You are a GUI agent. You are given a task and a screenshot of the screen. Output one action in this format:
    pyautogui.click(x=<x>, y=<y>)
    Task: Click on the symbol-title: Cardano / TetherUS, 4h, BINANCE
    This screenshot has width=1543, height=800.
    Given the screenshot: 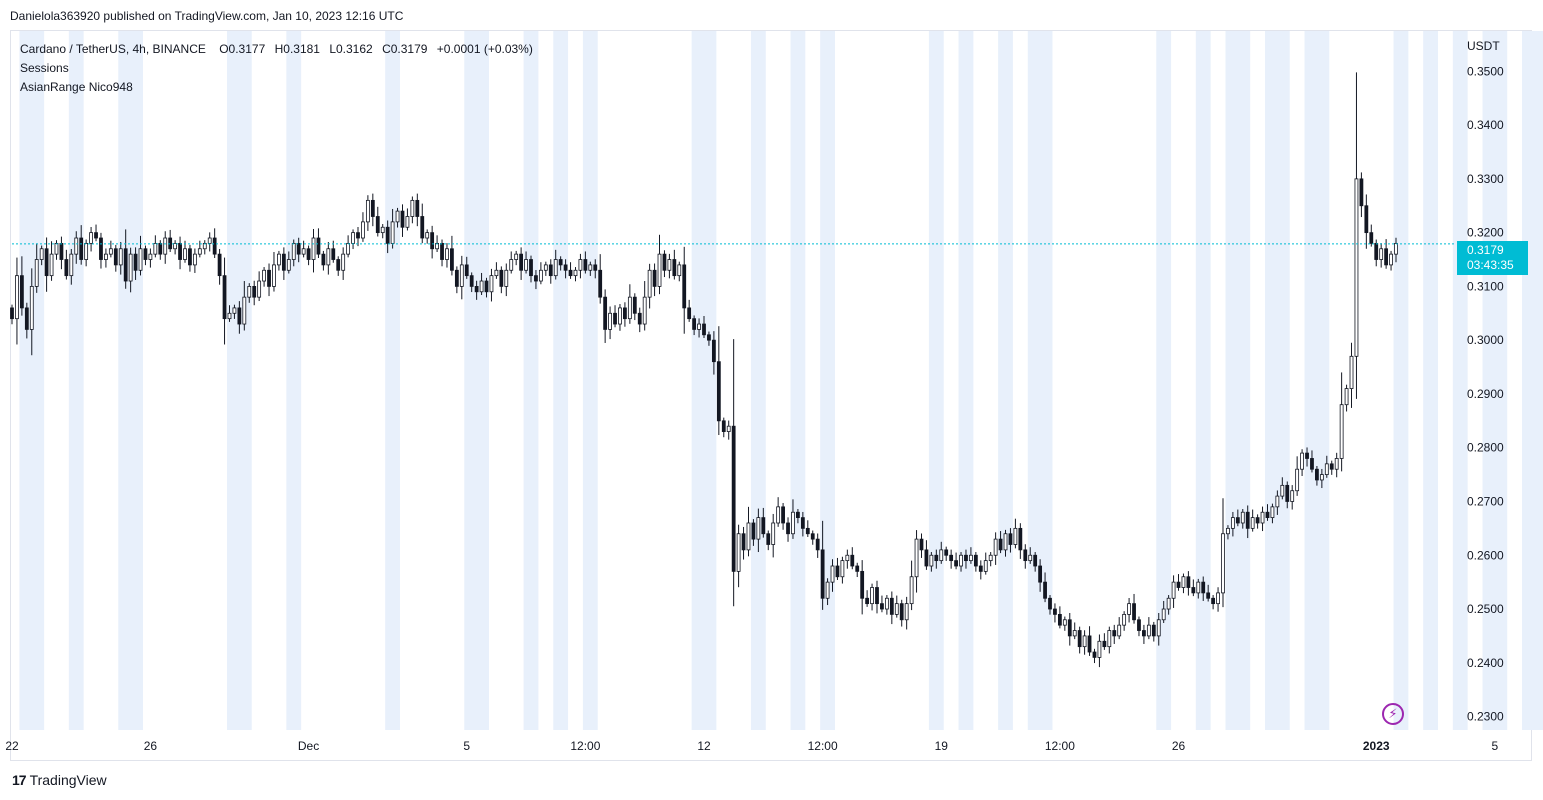 What is the action you would take?
    pyautogui.click(x=113, y=49)
    